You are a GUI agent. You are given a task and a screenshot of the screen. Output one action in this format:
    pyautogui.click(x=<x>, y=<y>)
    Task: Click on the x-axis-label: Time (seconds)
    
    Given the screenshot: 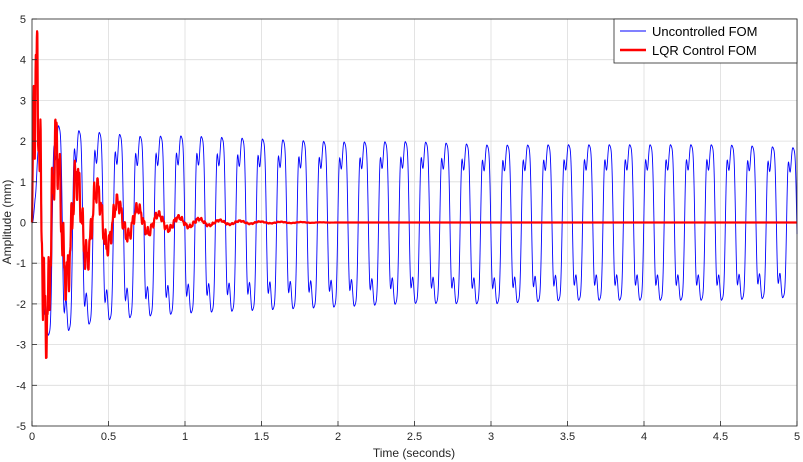 What is the action you would take?
    pyautogui.click(x=414, y=453)
    